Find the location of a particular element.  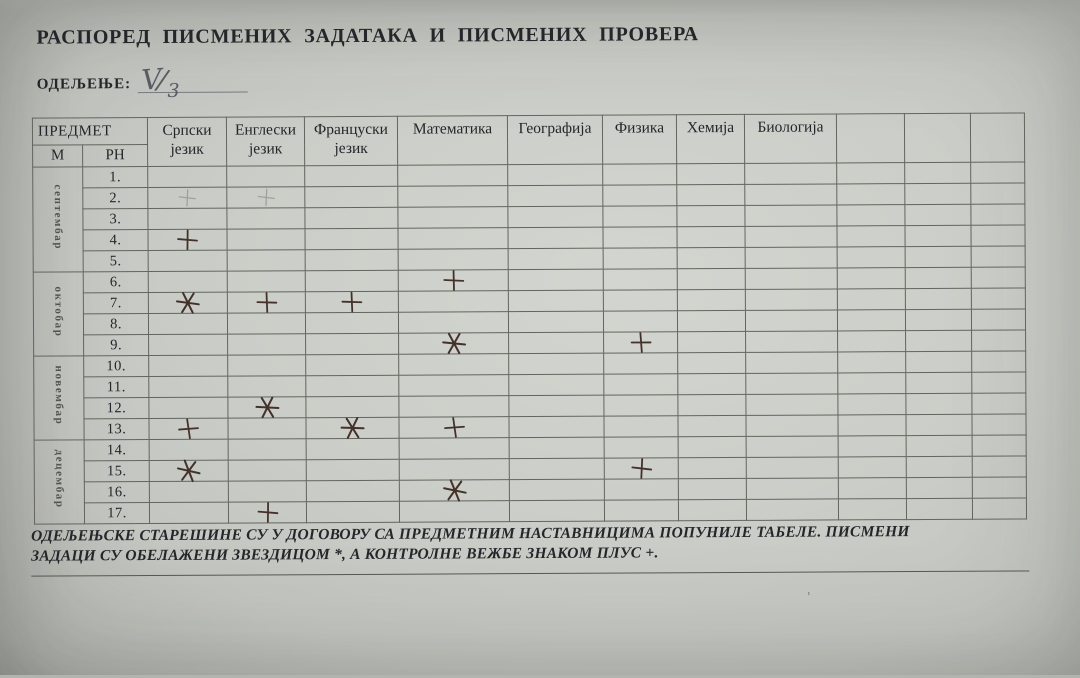

row-number: 2. is located at coordinates (115, 198).